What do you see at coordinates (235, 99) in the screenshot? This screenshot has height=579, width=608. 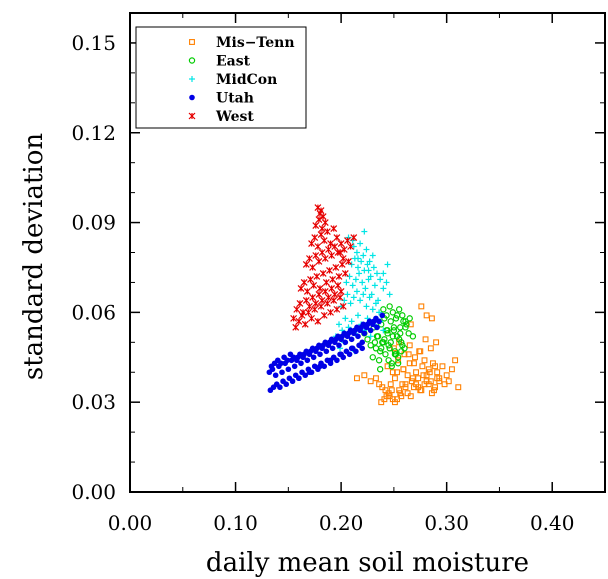 I see `legend-label: Utah` at bounding box center [235, 99].